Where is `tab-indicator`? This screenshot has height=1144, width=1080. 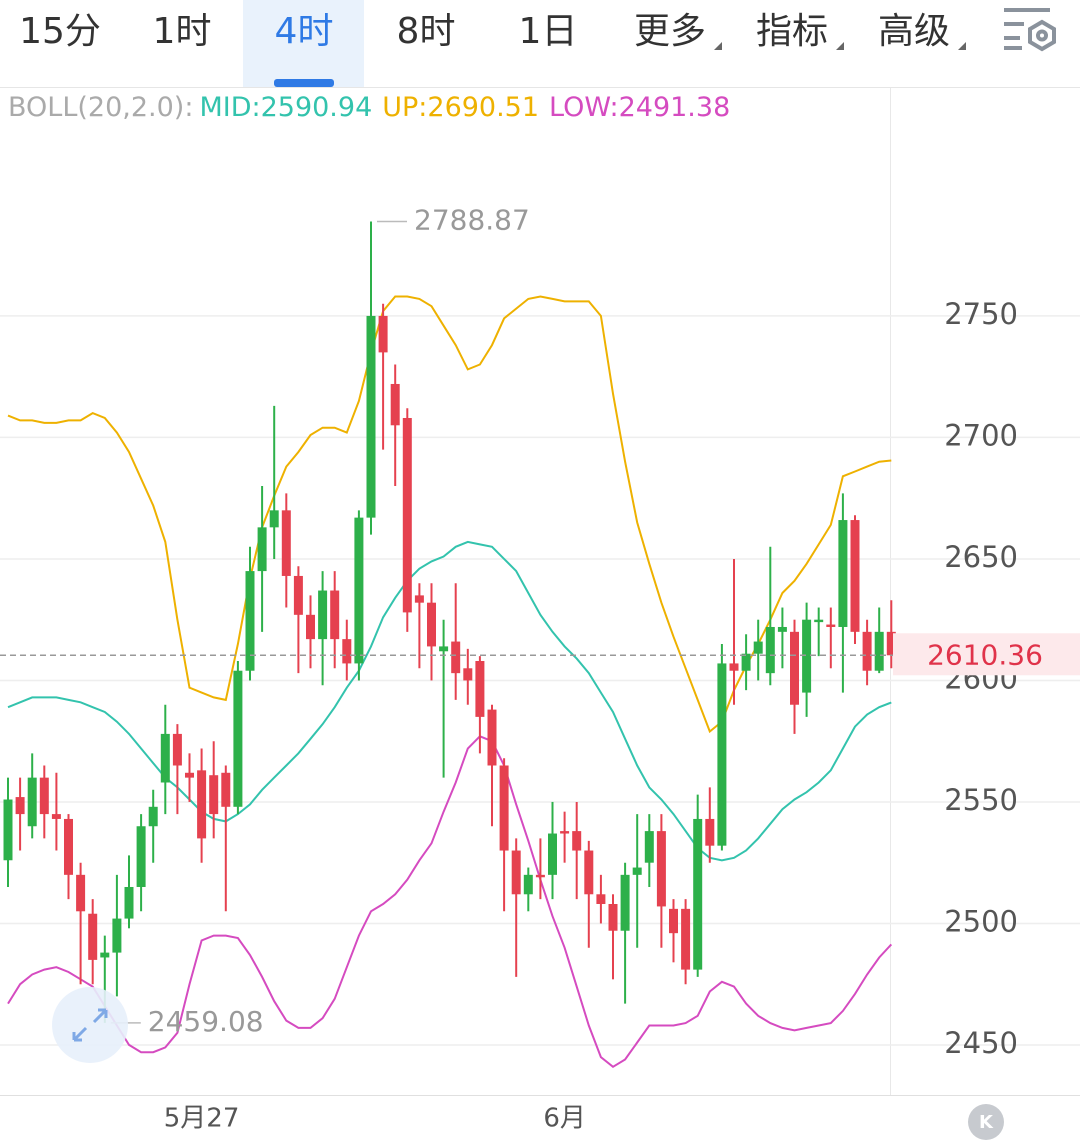 tab-indicator is located at coordinates (304, 83).